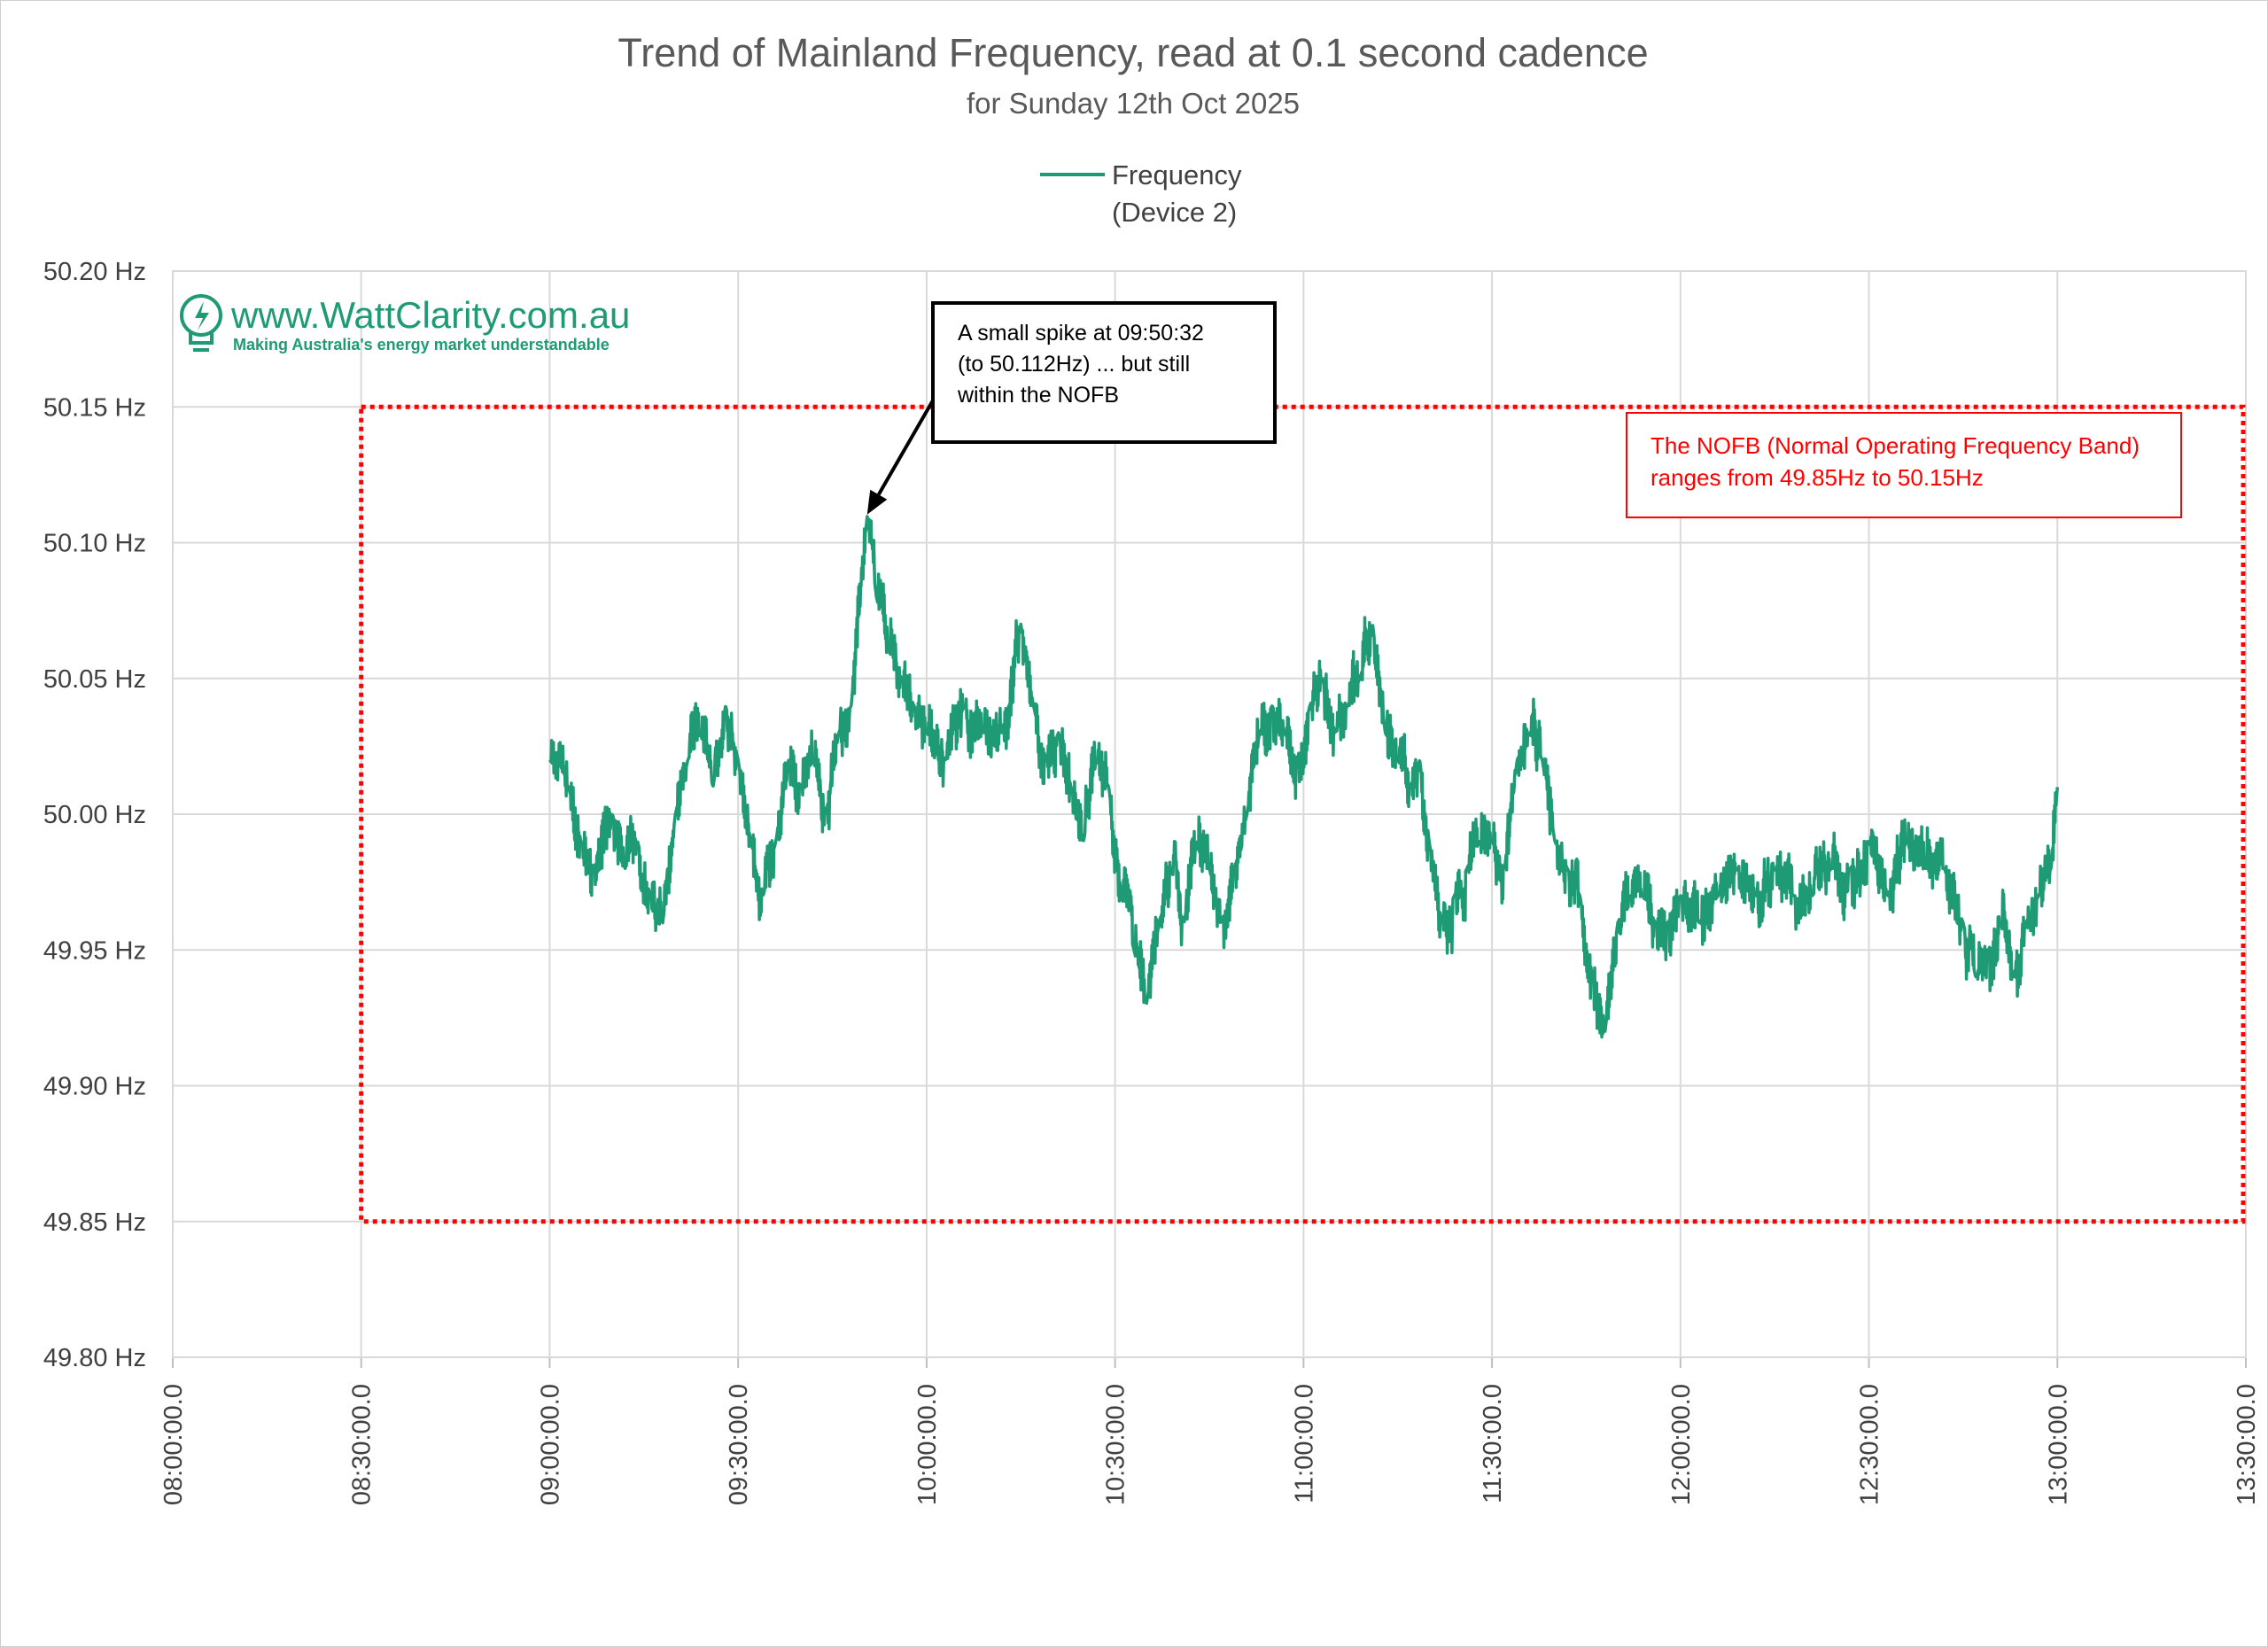 This screenshot has height=1647, width=2268. Describe the element at coordinates (430, 315) in the screenshot. I see `logo-url-text: www.WattClarity.com.au` at that location.